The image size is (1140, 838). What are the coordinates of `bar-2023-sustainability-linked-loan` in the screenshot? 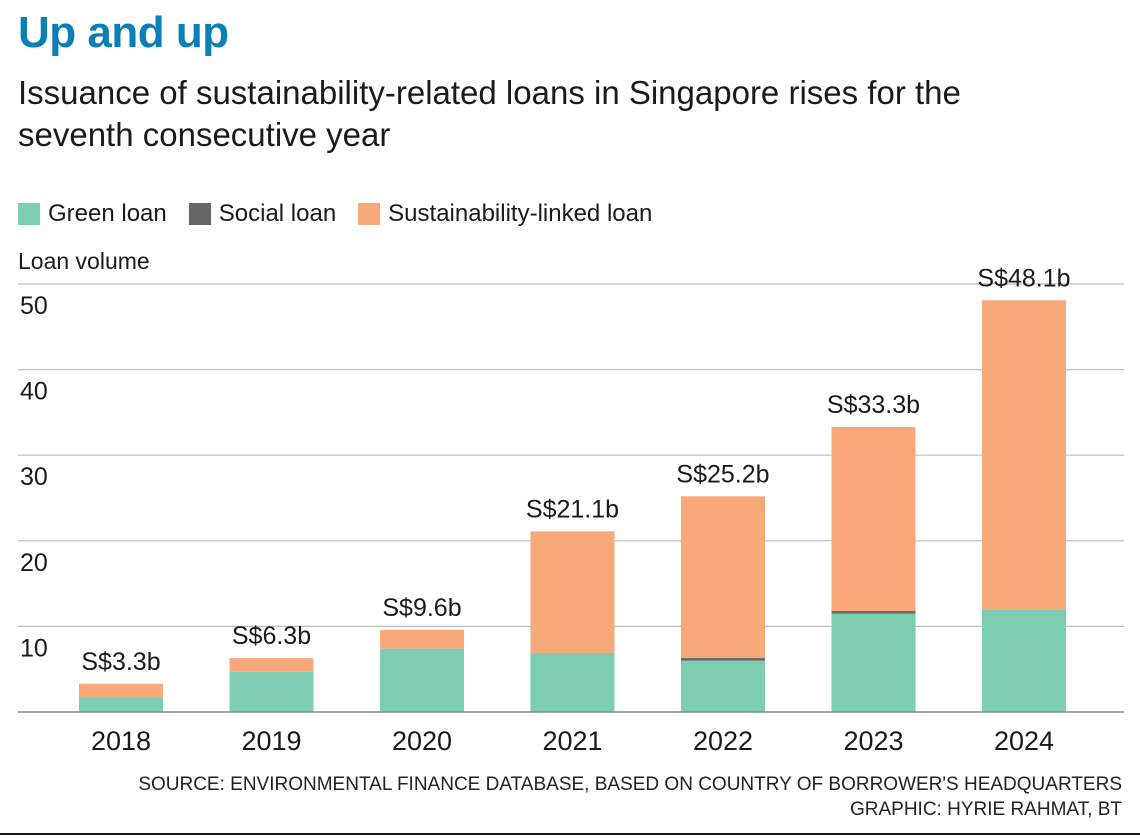 It's located at (873, 518).